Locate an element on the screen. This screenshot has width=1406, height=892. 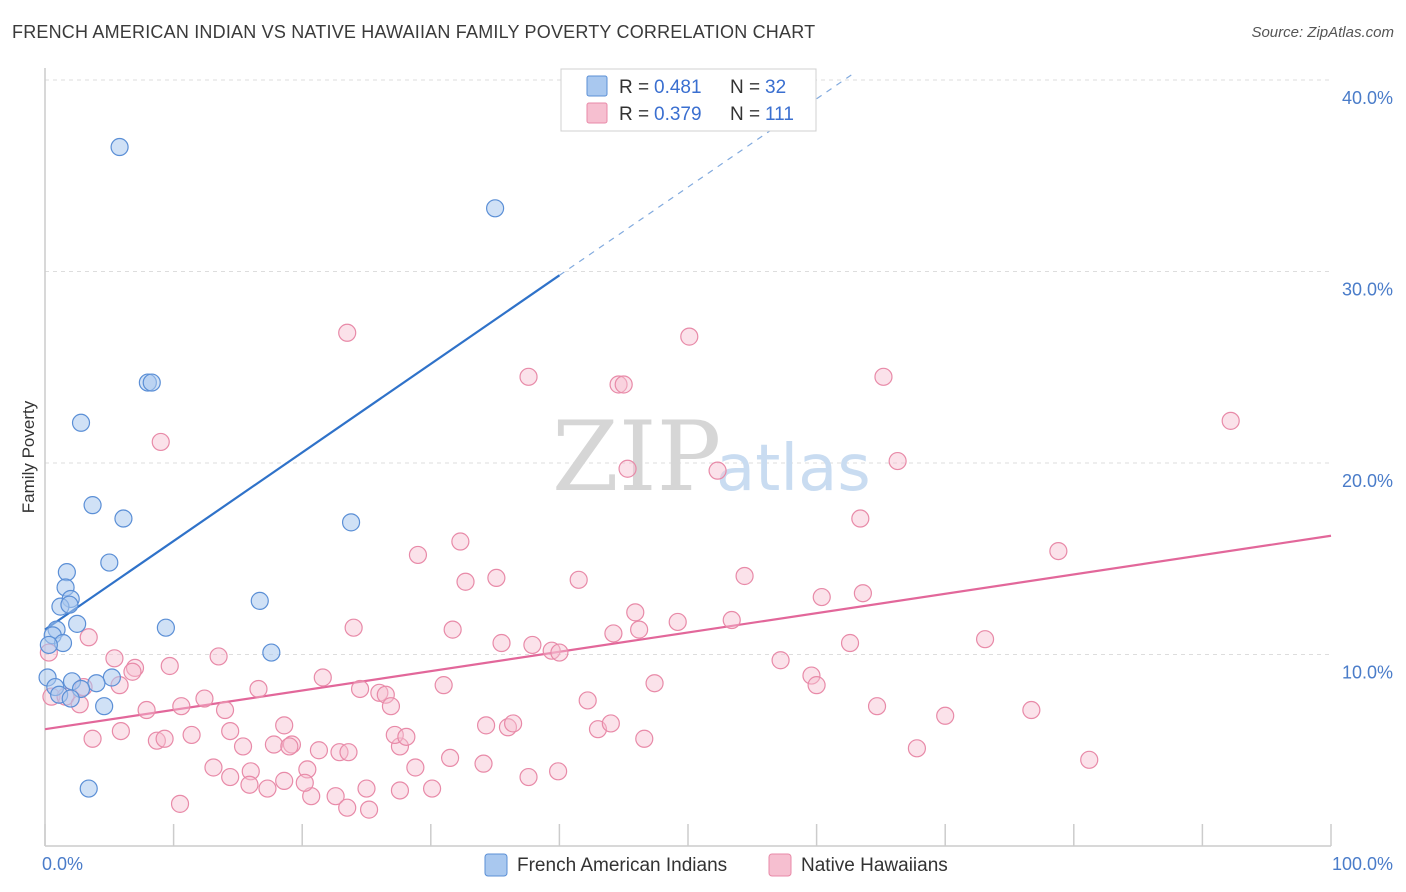
x-tick-marks is located at coordinates (688, 835).